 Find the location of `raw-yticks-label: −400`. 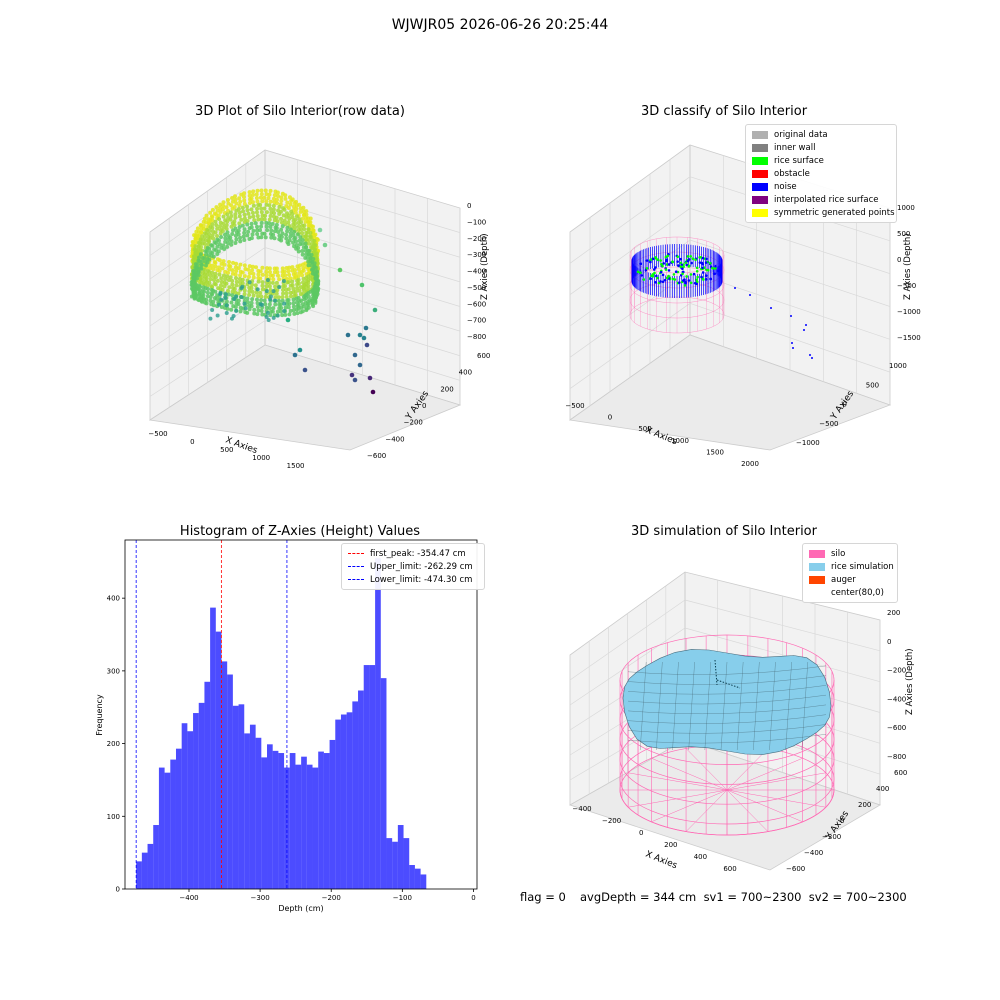

raw-yticks-label: −400 is located at coordinates (394, 439).